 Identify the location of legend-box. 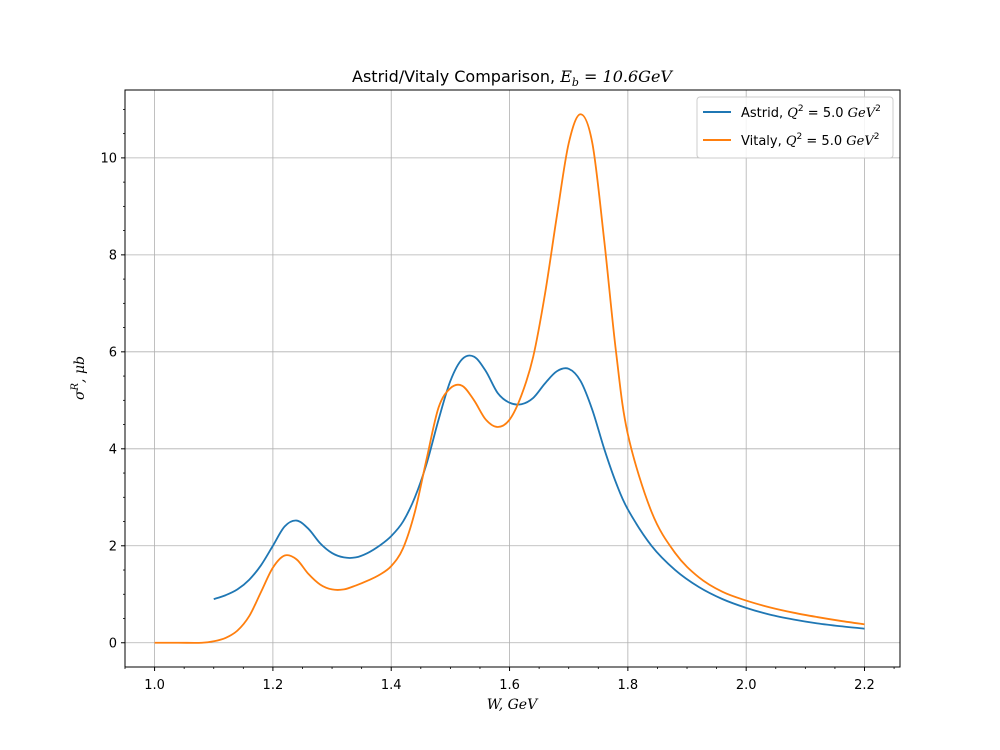
(795, 127).